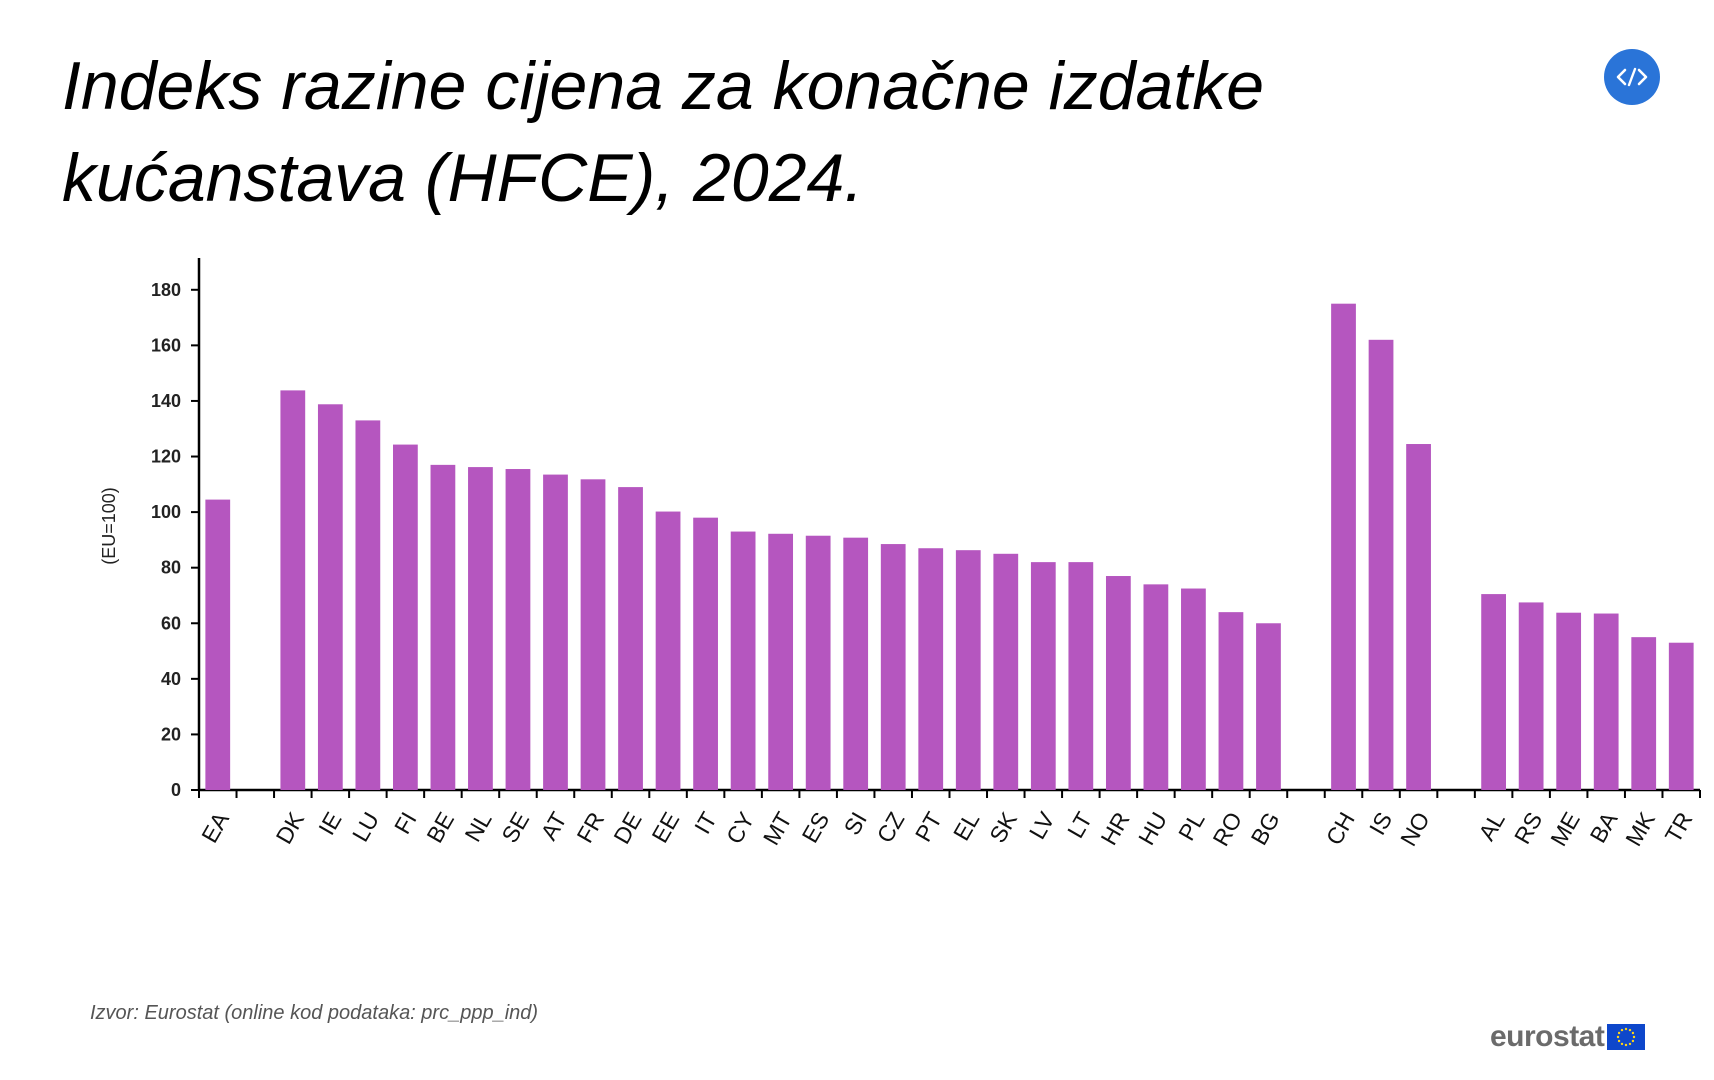 The width and height of the screenshot is (1714, 1080). I want to click on bar-fr, so click(593, 634).